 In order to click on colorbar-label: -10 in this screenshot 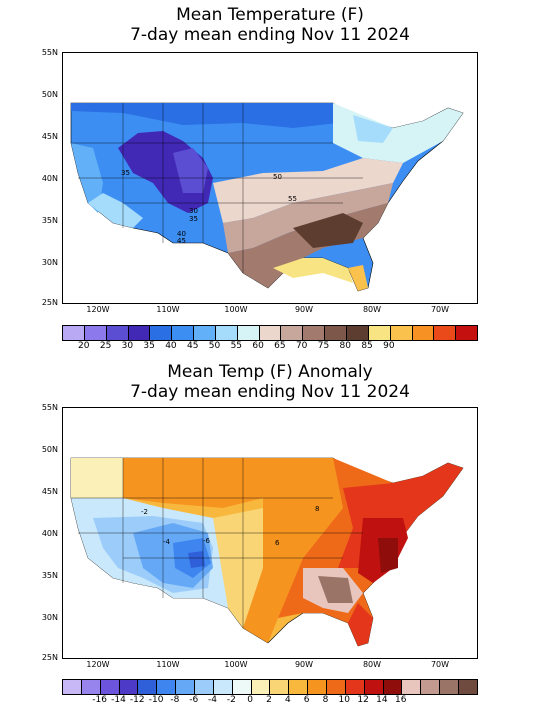, I will do `click(156, 700)`.